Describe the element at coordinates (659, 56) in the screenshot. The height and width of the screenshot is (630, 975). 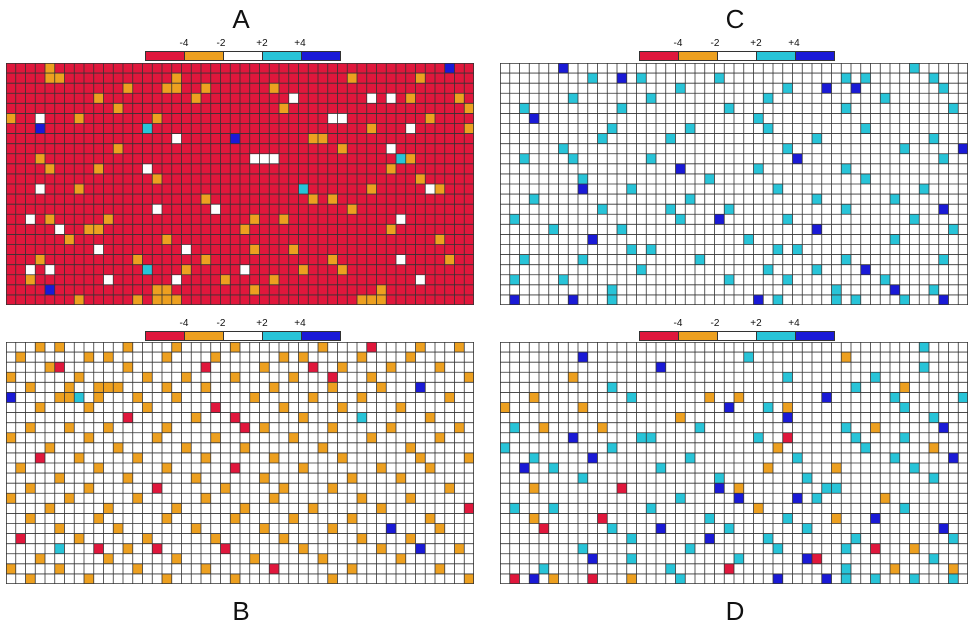
I see `legend-swatch-minus4` at that location.